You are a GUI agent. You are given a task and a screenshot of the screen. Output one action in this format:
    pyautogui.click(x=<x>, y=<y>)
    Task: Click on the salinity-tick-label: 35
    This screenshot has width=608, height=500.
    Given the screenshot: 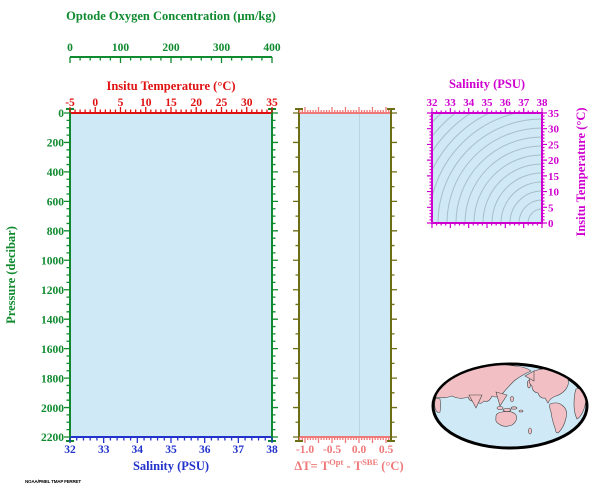 What is the action you would take?
    pyautogui.click(x=171, y=450)
    